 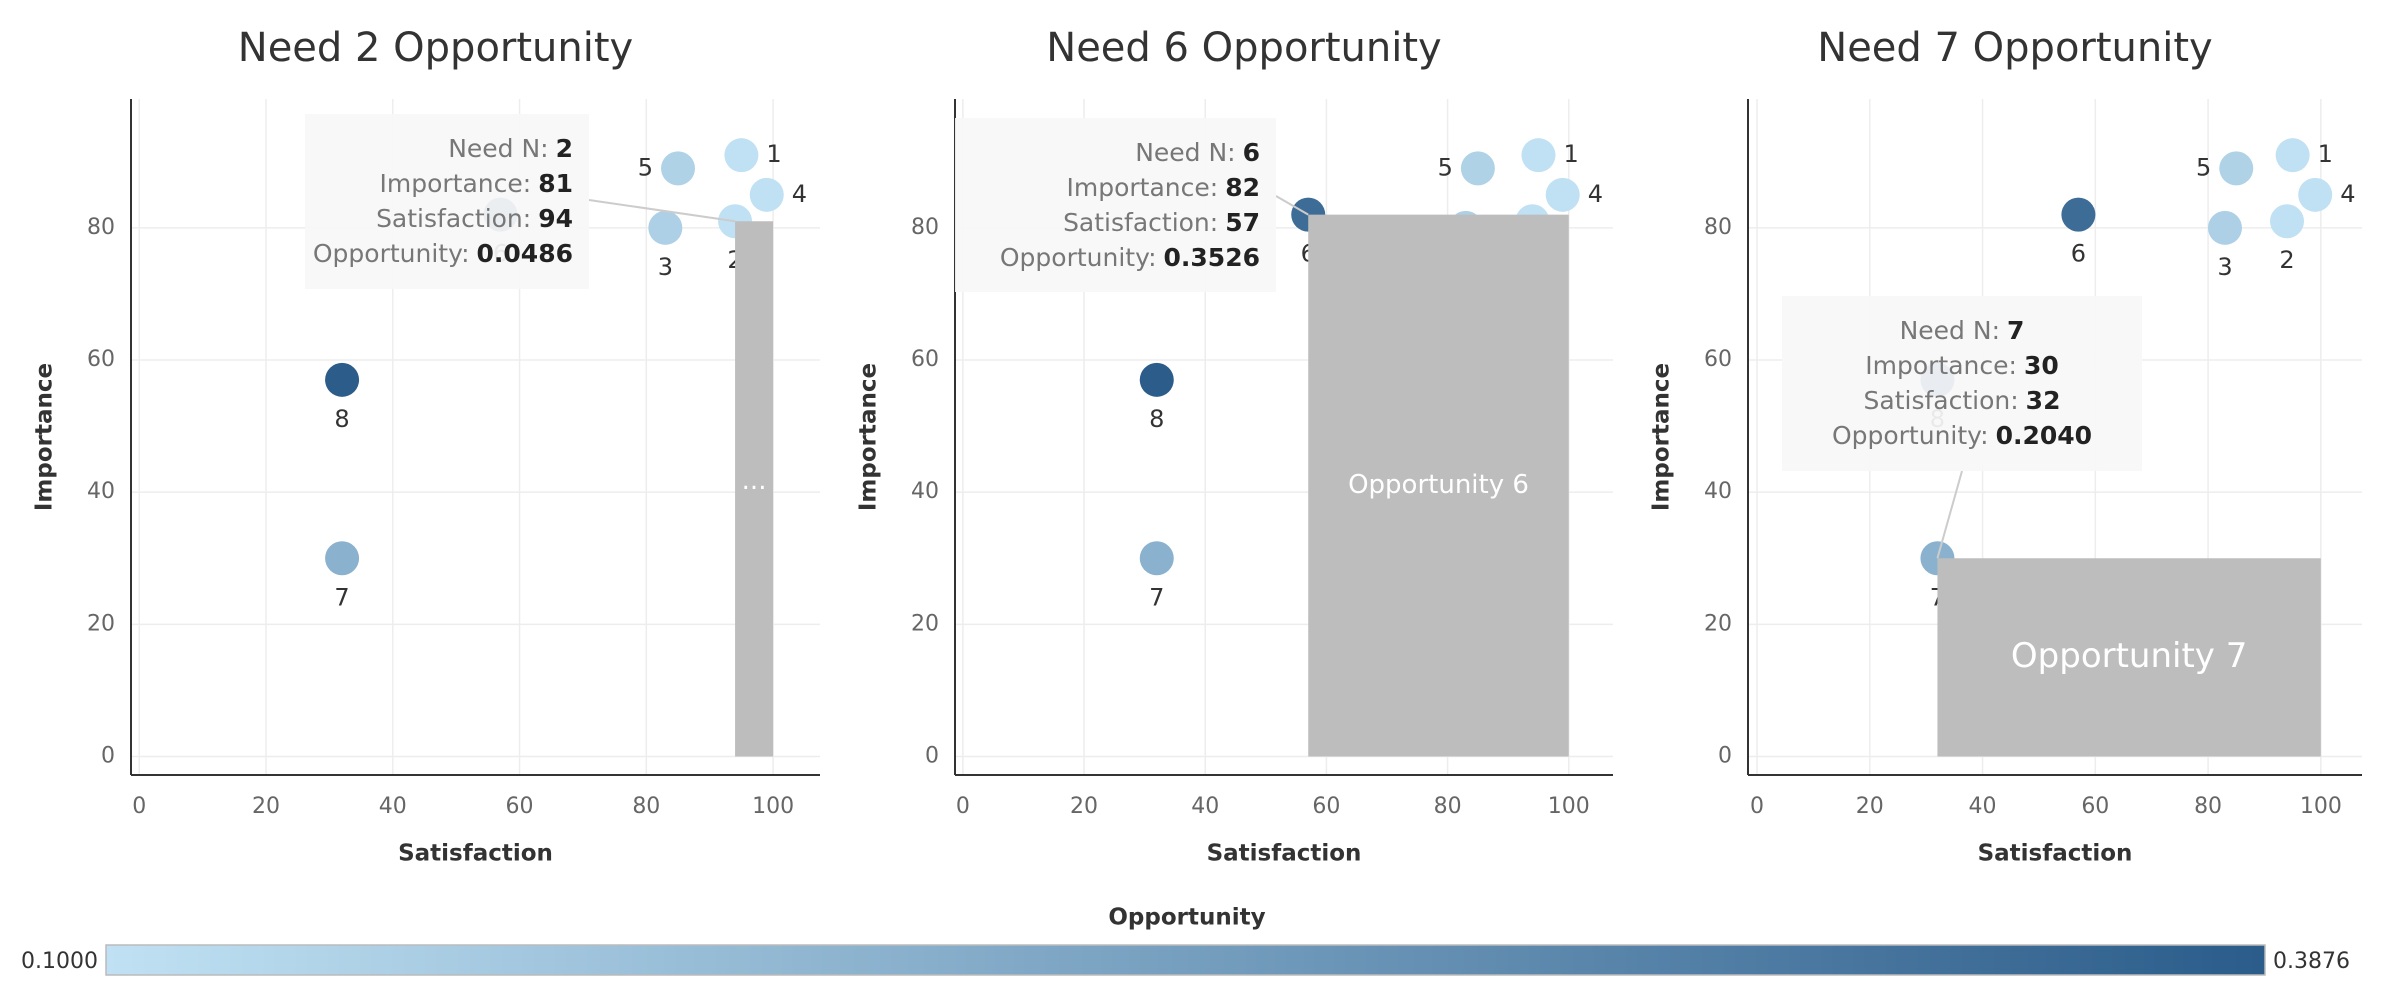 I want to click on tooltip-value: 57, so click(x=1242, y=222).